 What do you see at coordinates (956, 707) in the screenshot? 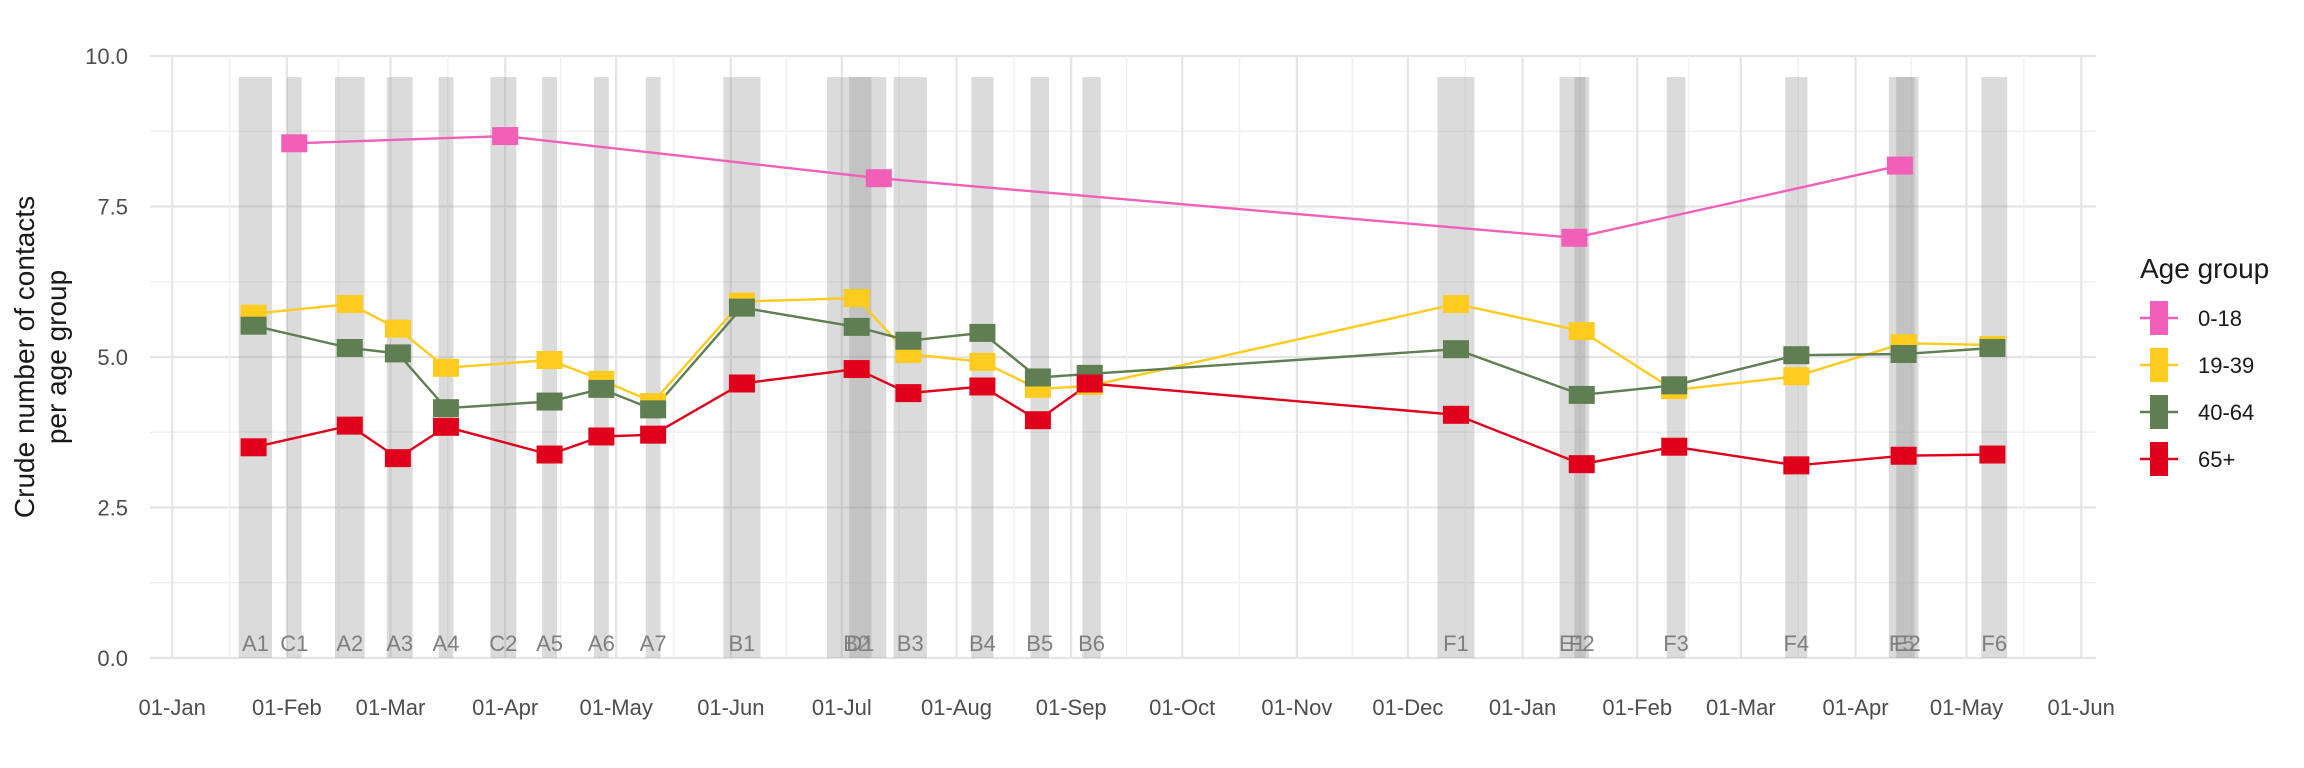
I see `x-tick-label: 01-Aug` at bounding box center [956, 707].